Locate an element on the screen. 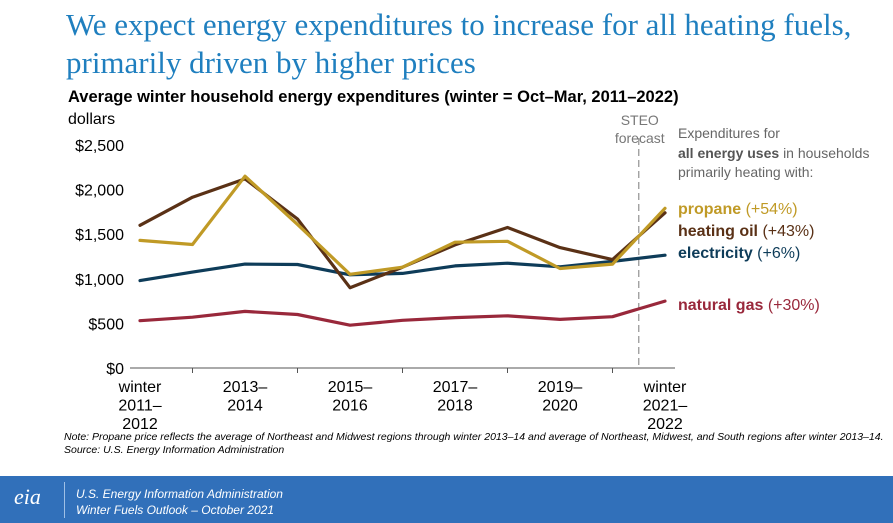  forecast-label: STEO forecast is located at coordinates (640, 129).